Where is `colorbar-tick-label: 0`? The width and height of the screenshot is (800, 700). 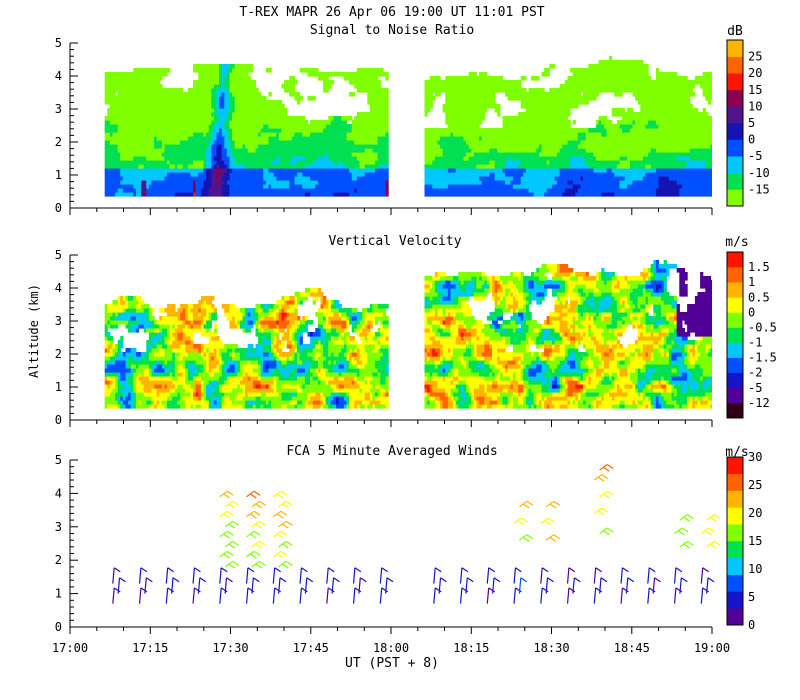
colorbar-tick-label: 0 is located at coordinates (751, 625).